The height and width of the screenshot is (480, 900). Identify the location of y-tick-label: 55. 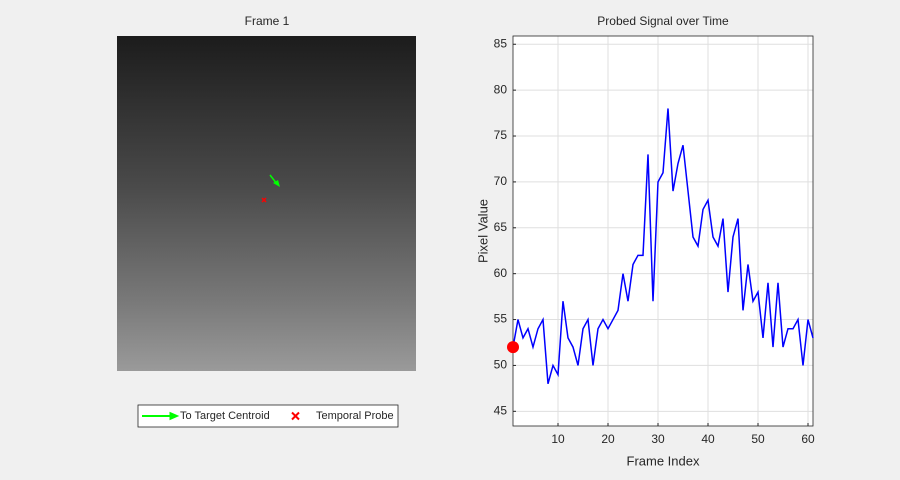
(501, 319).